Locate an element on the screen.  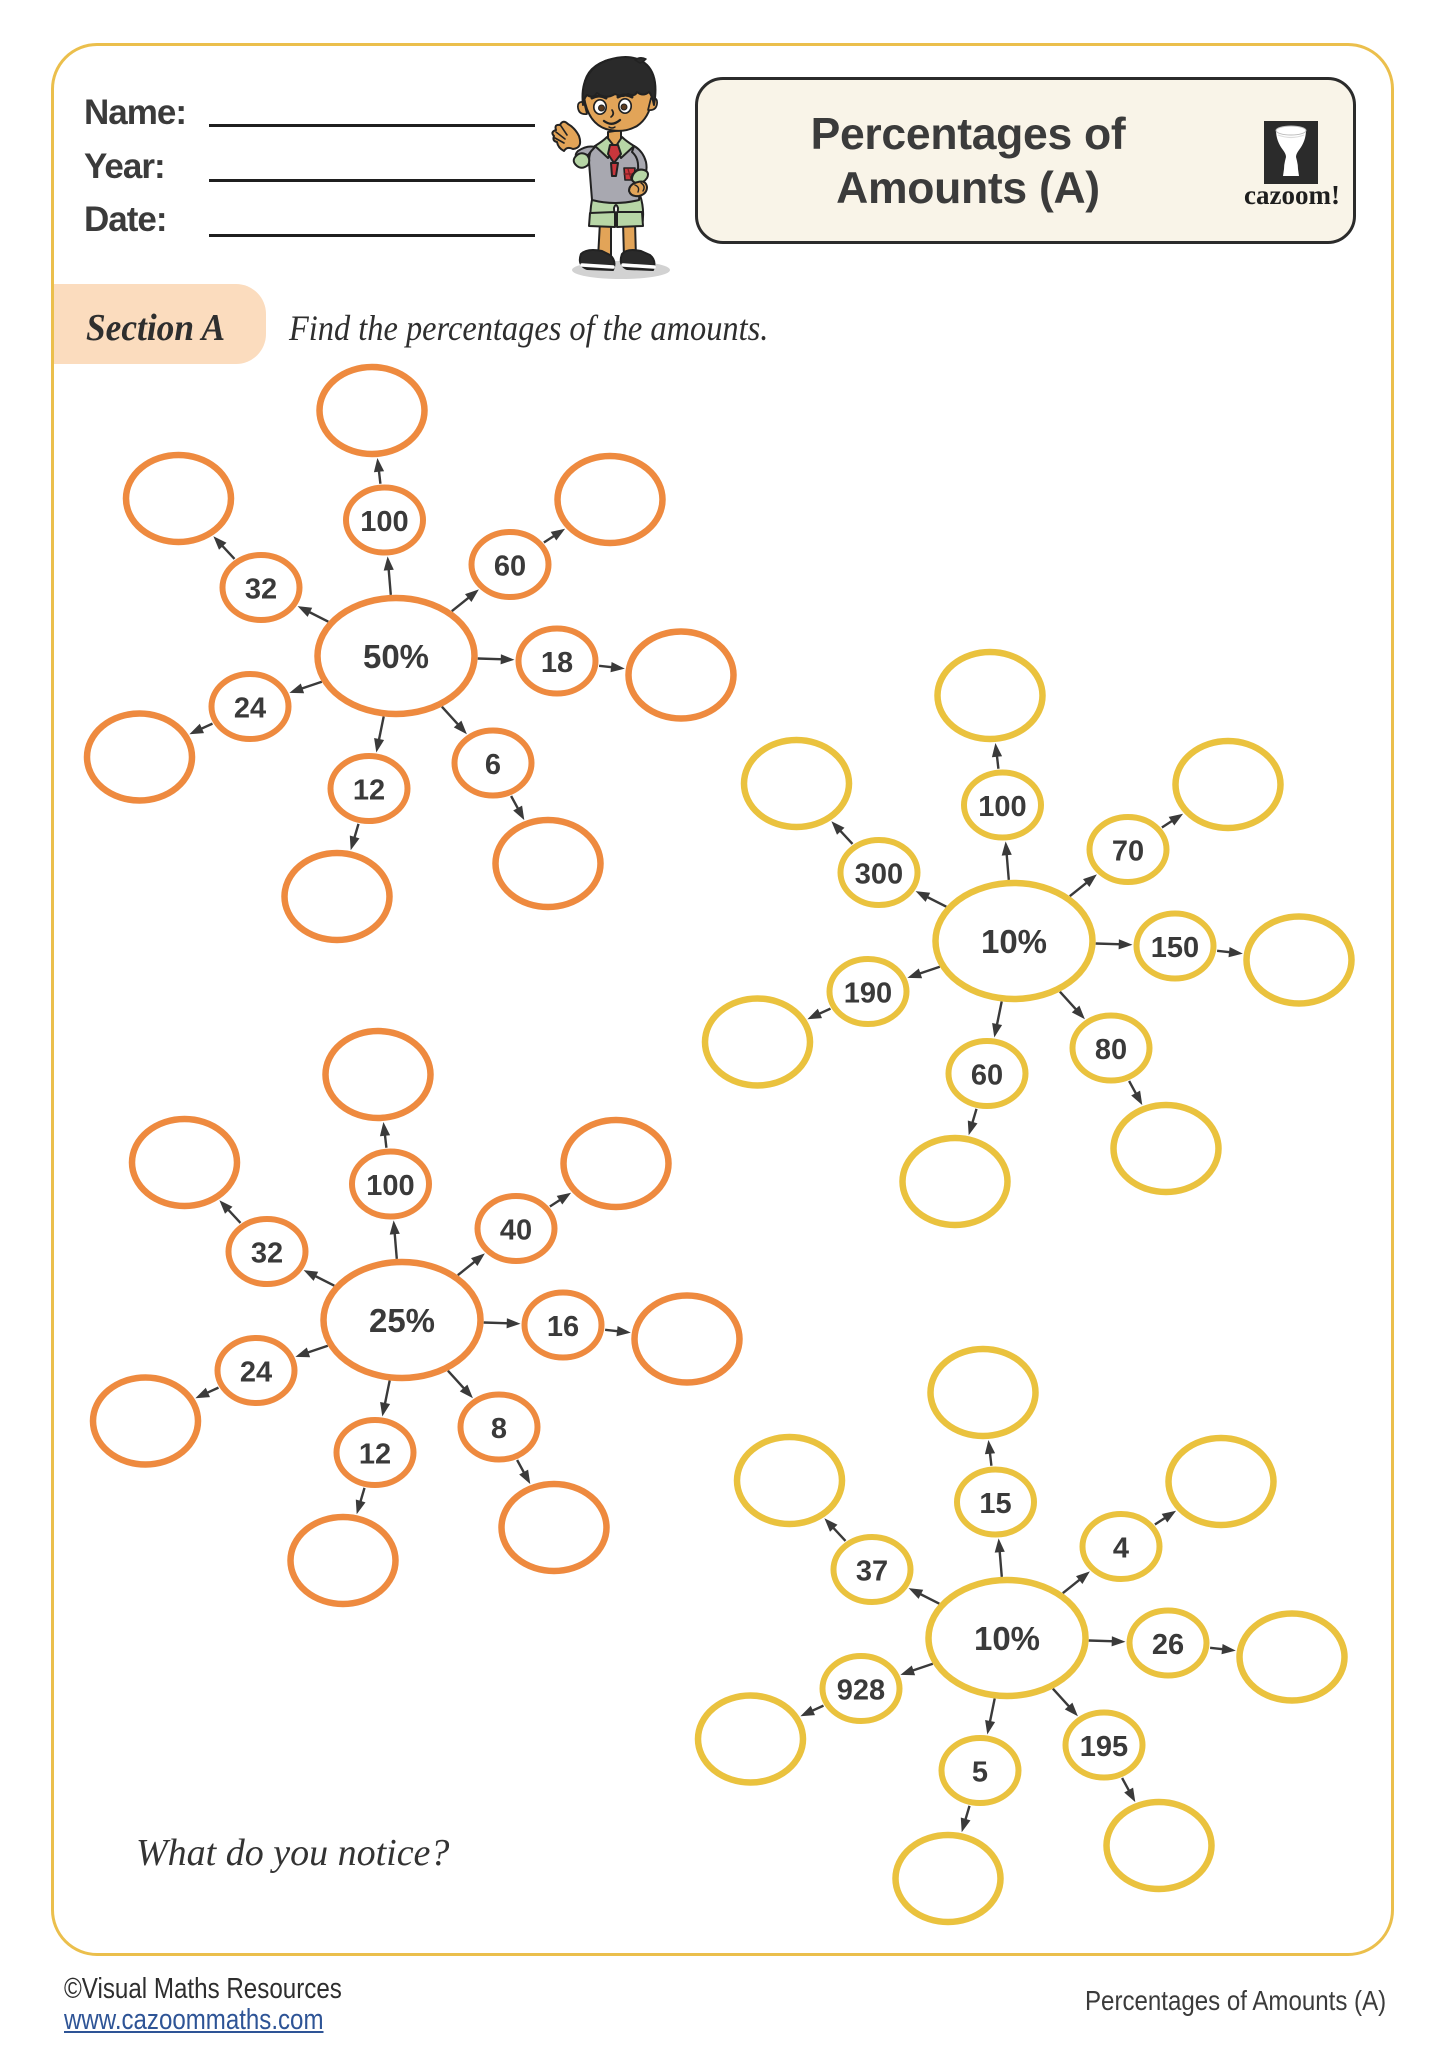
svg-text: 4 is located at coordinates (1121, 1549).